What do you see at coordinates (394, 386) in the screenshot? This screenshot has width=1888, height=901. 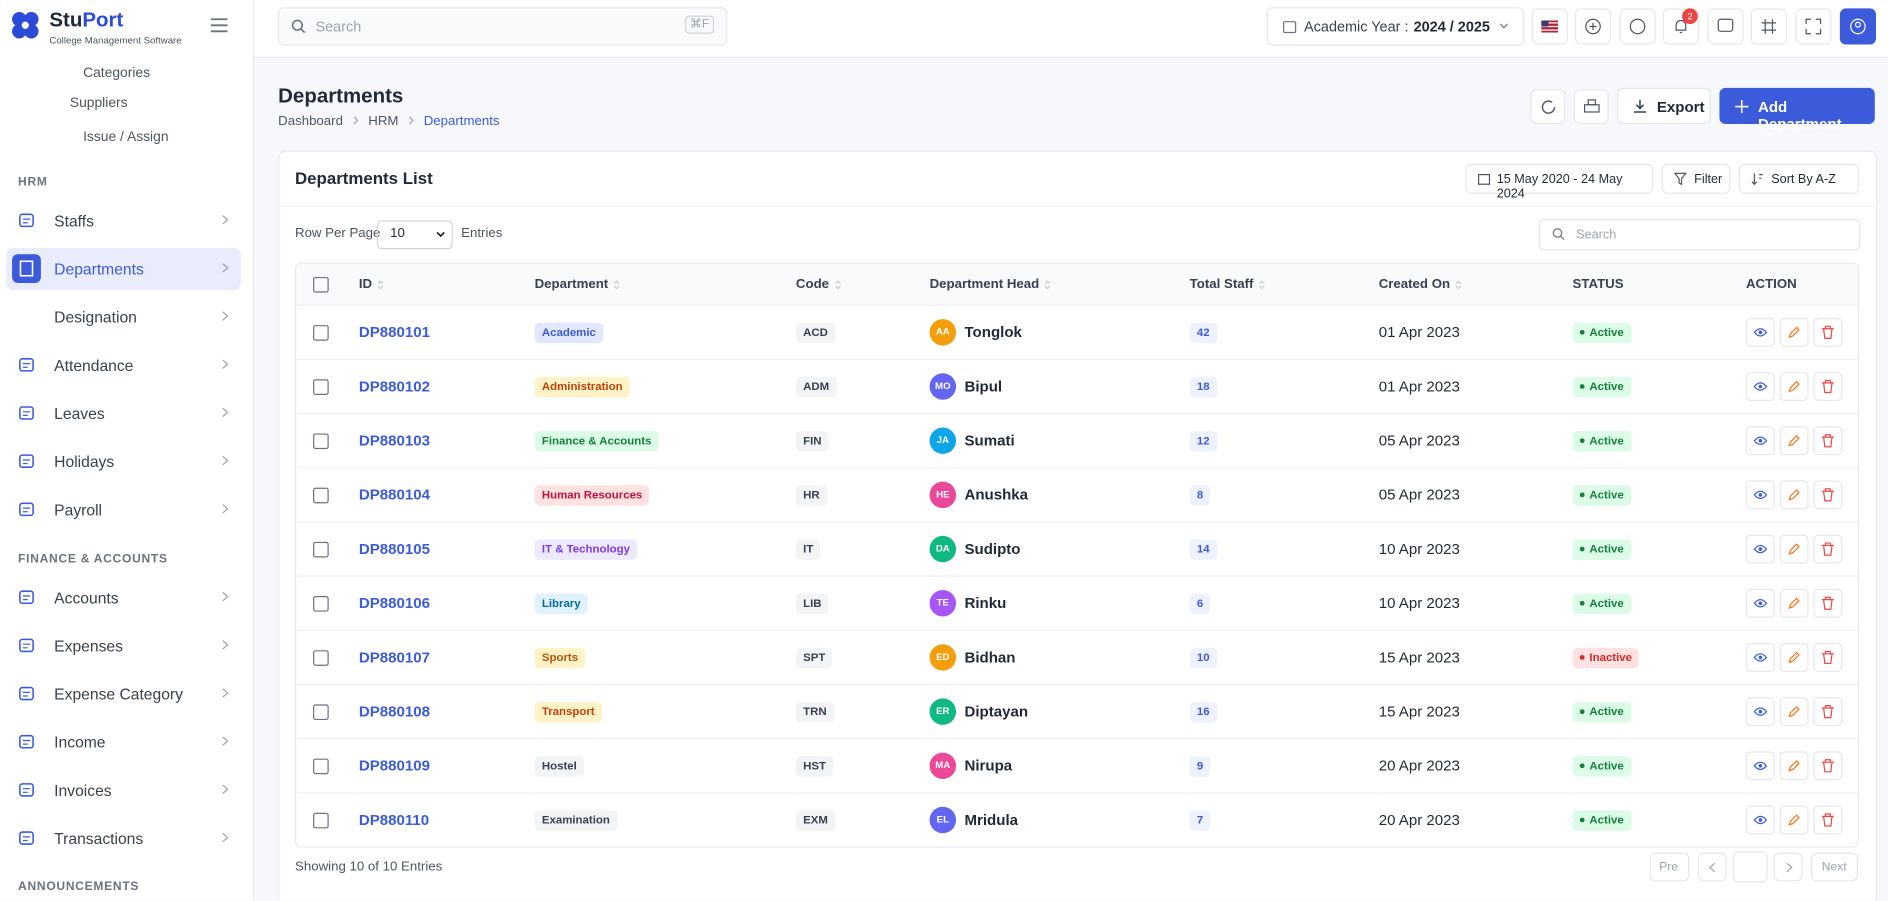 I see `department-id: DP880102` at bounding box center [394, 386].